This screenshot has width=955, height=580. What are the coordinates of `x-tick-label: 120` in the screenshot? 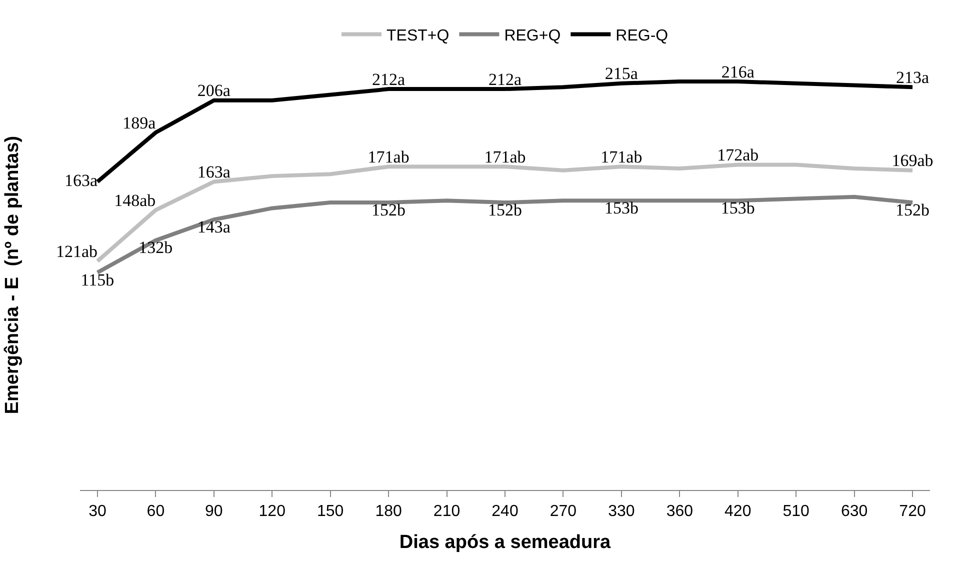 It's located at (272, 511).